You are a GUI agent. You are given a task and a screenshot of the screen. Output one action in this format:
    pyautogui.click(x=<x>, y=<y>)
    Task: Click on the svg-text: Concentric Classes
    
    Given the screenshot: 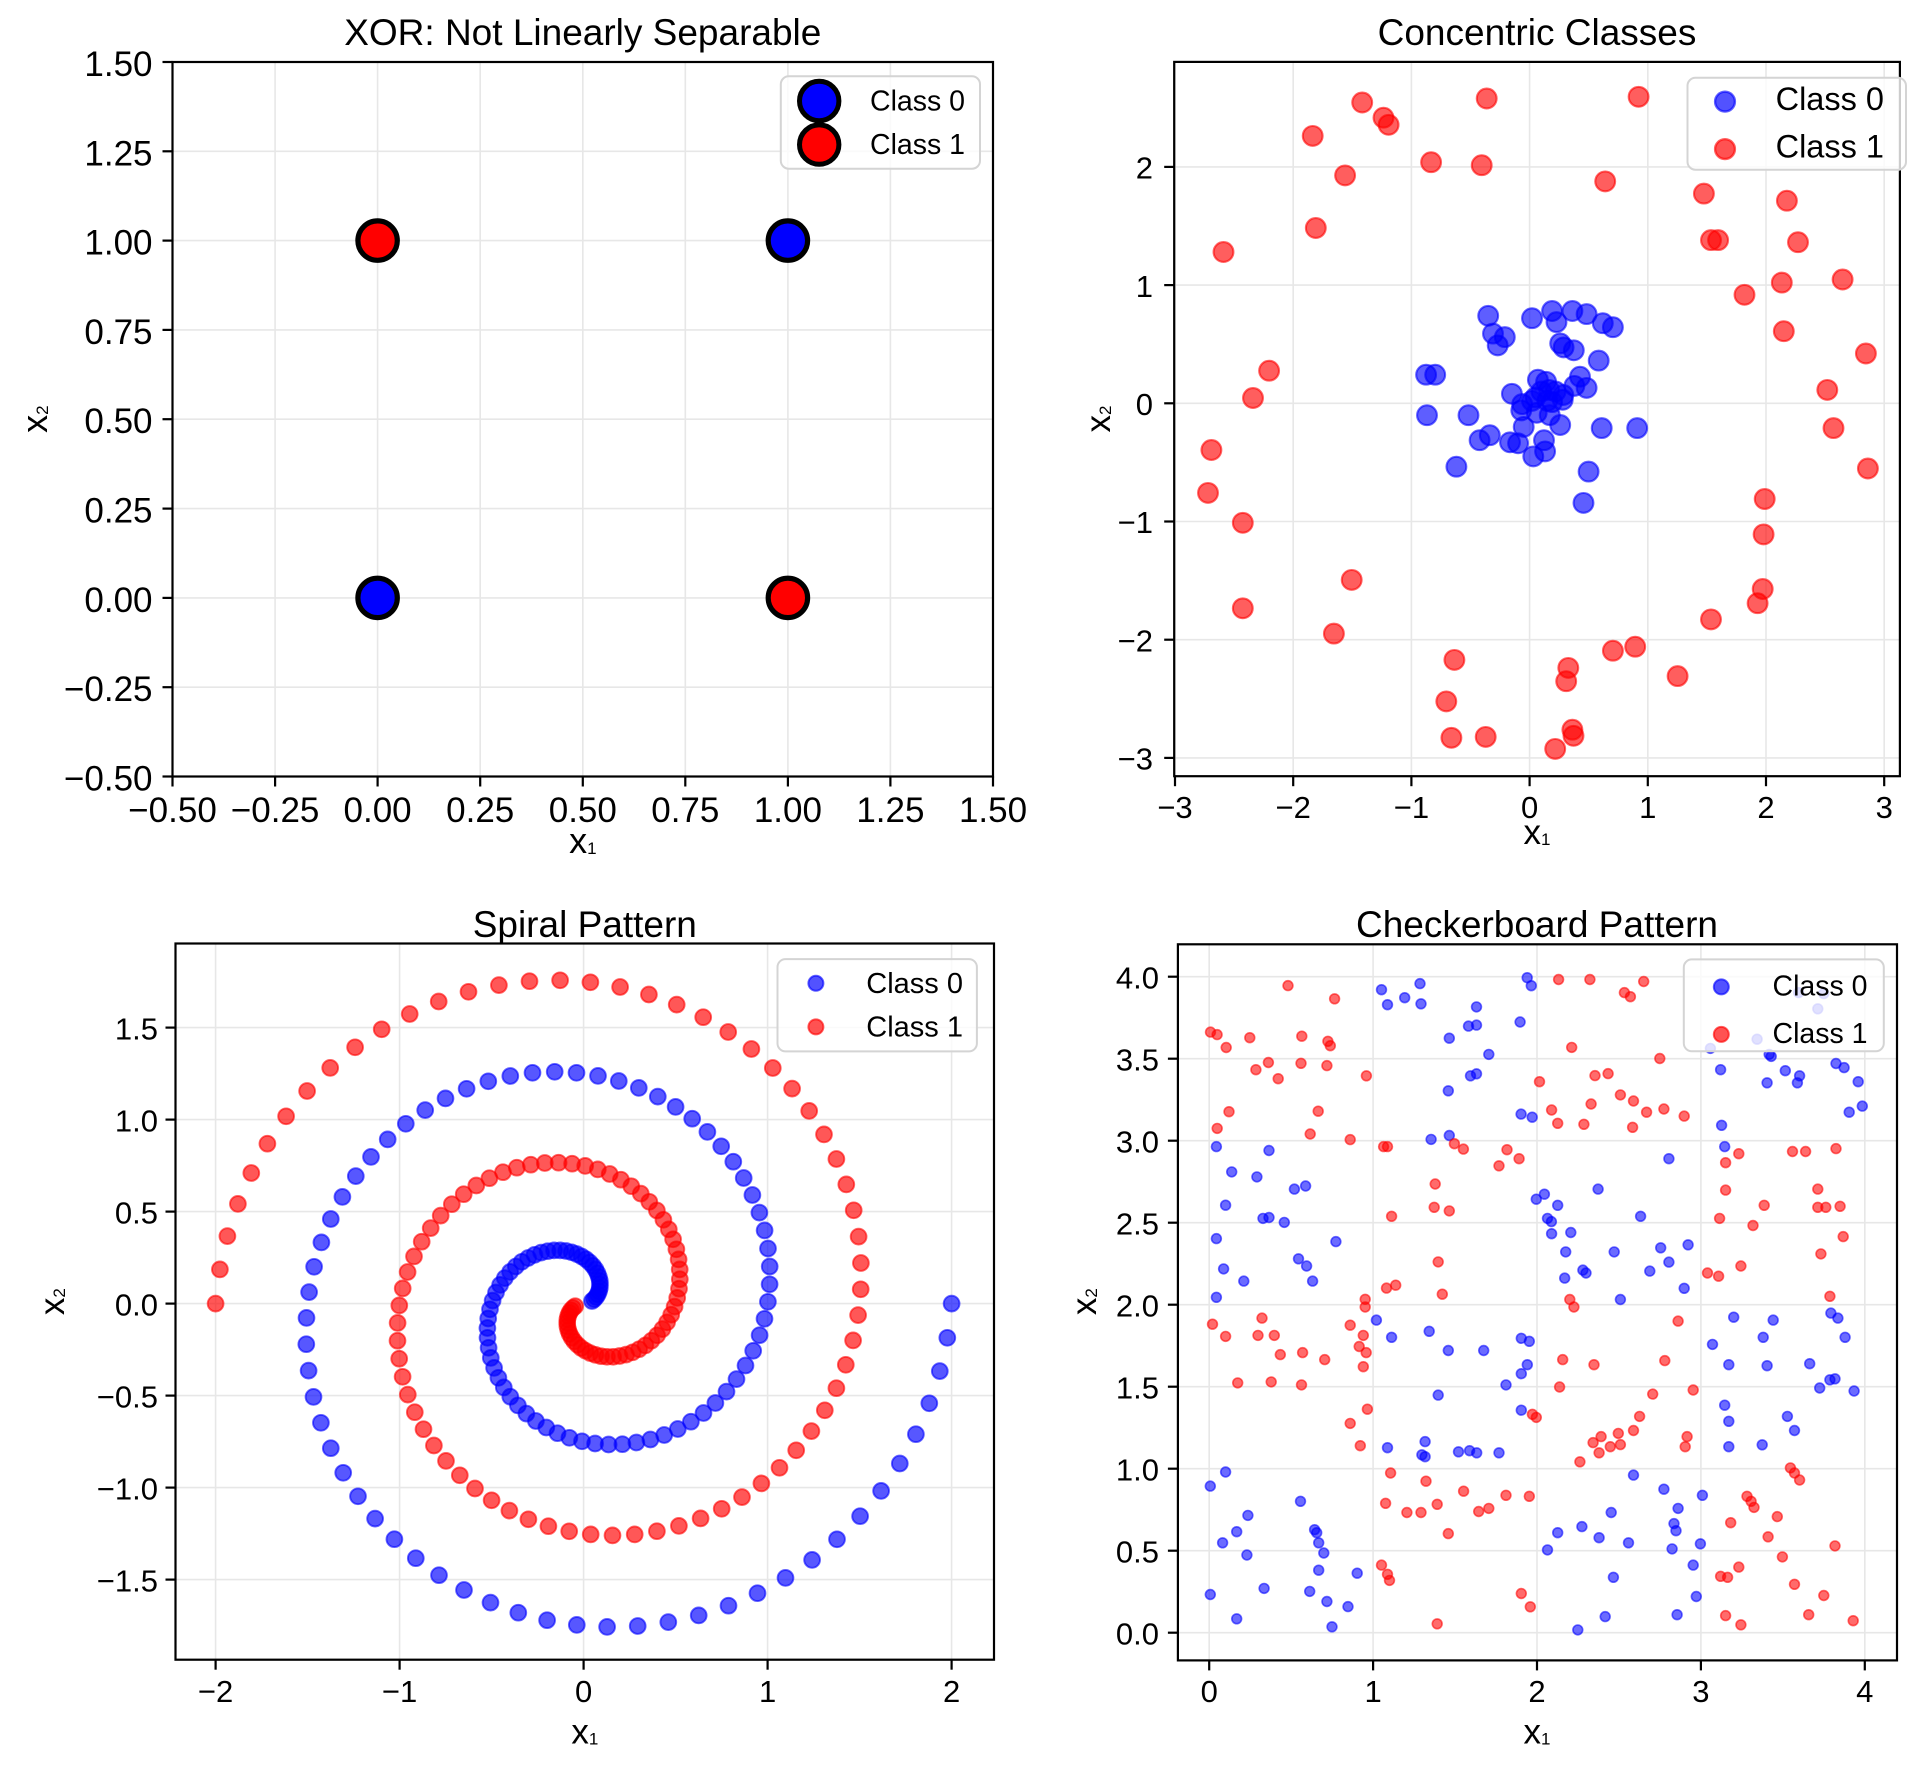 What is the action you would take?
    pyautogui.click(x=1537, y=32)
    